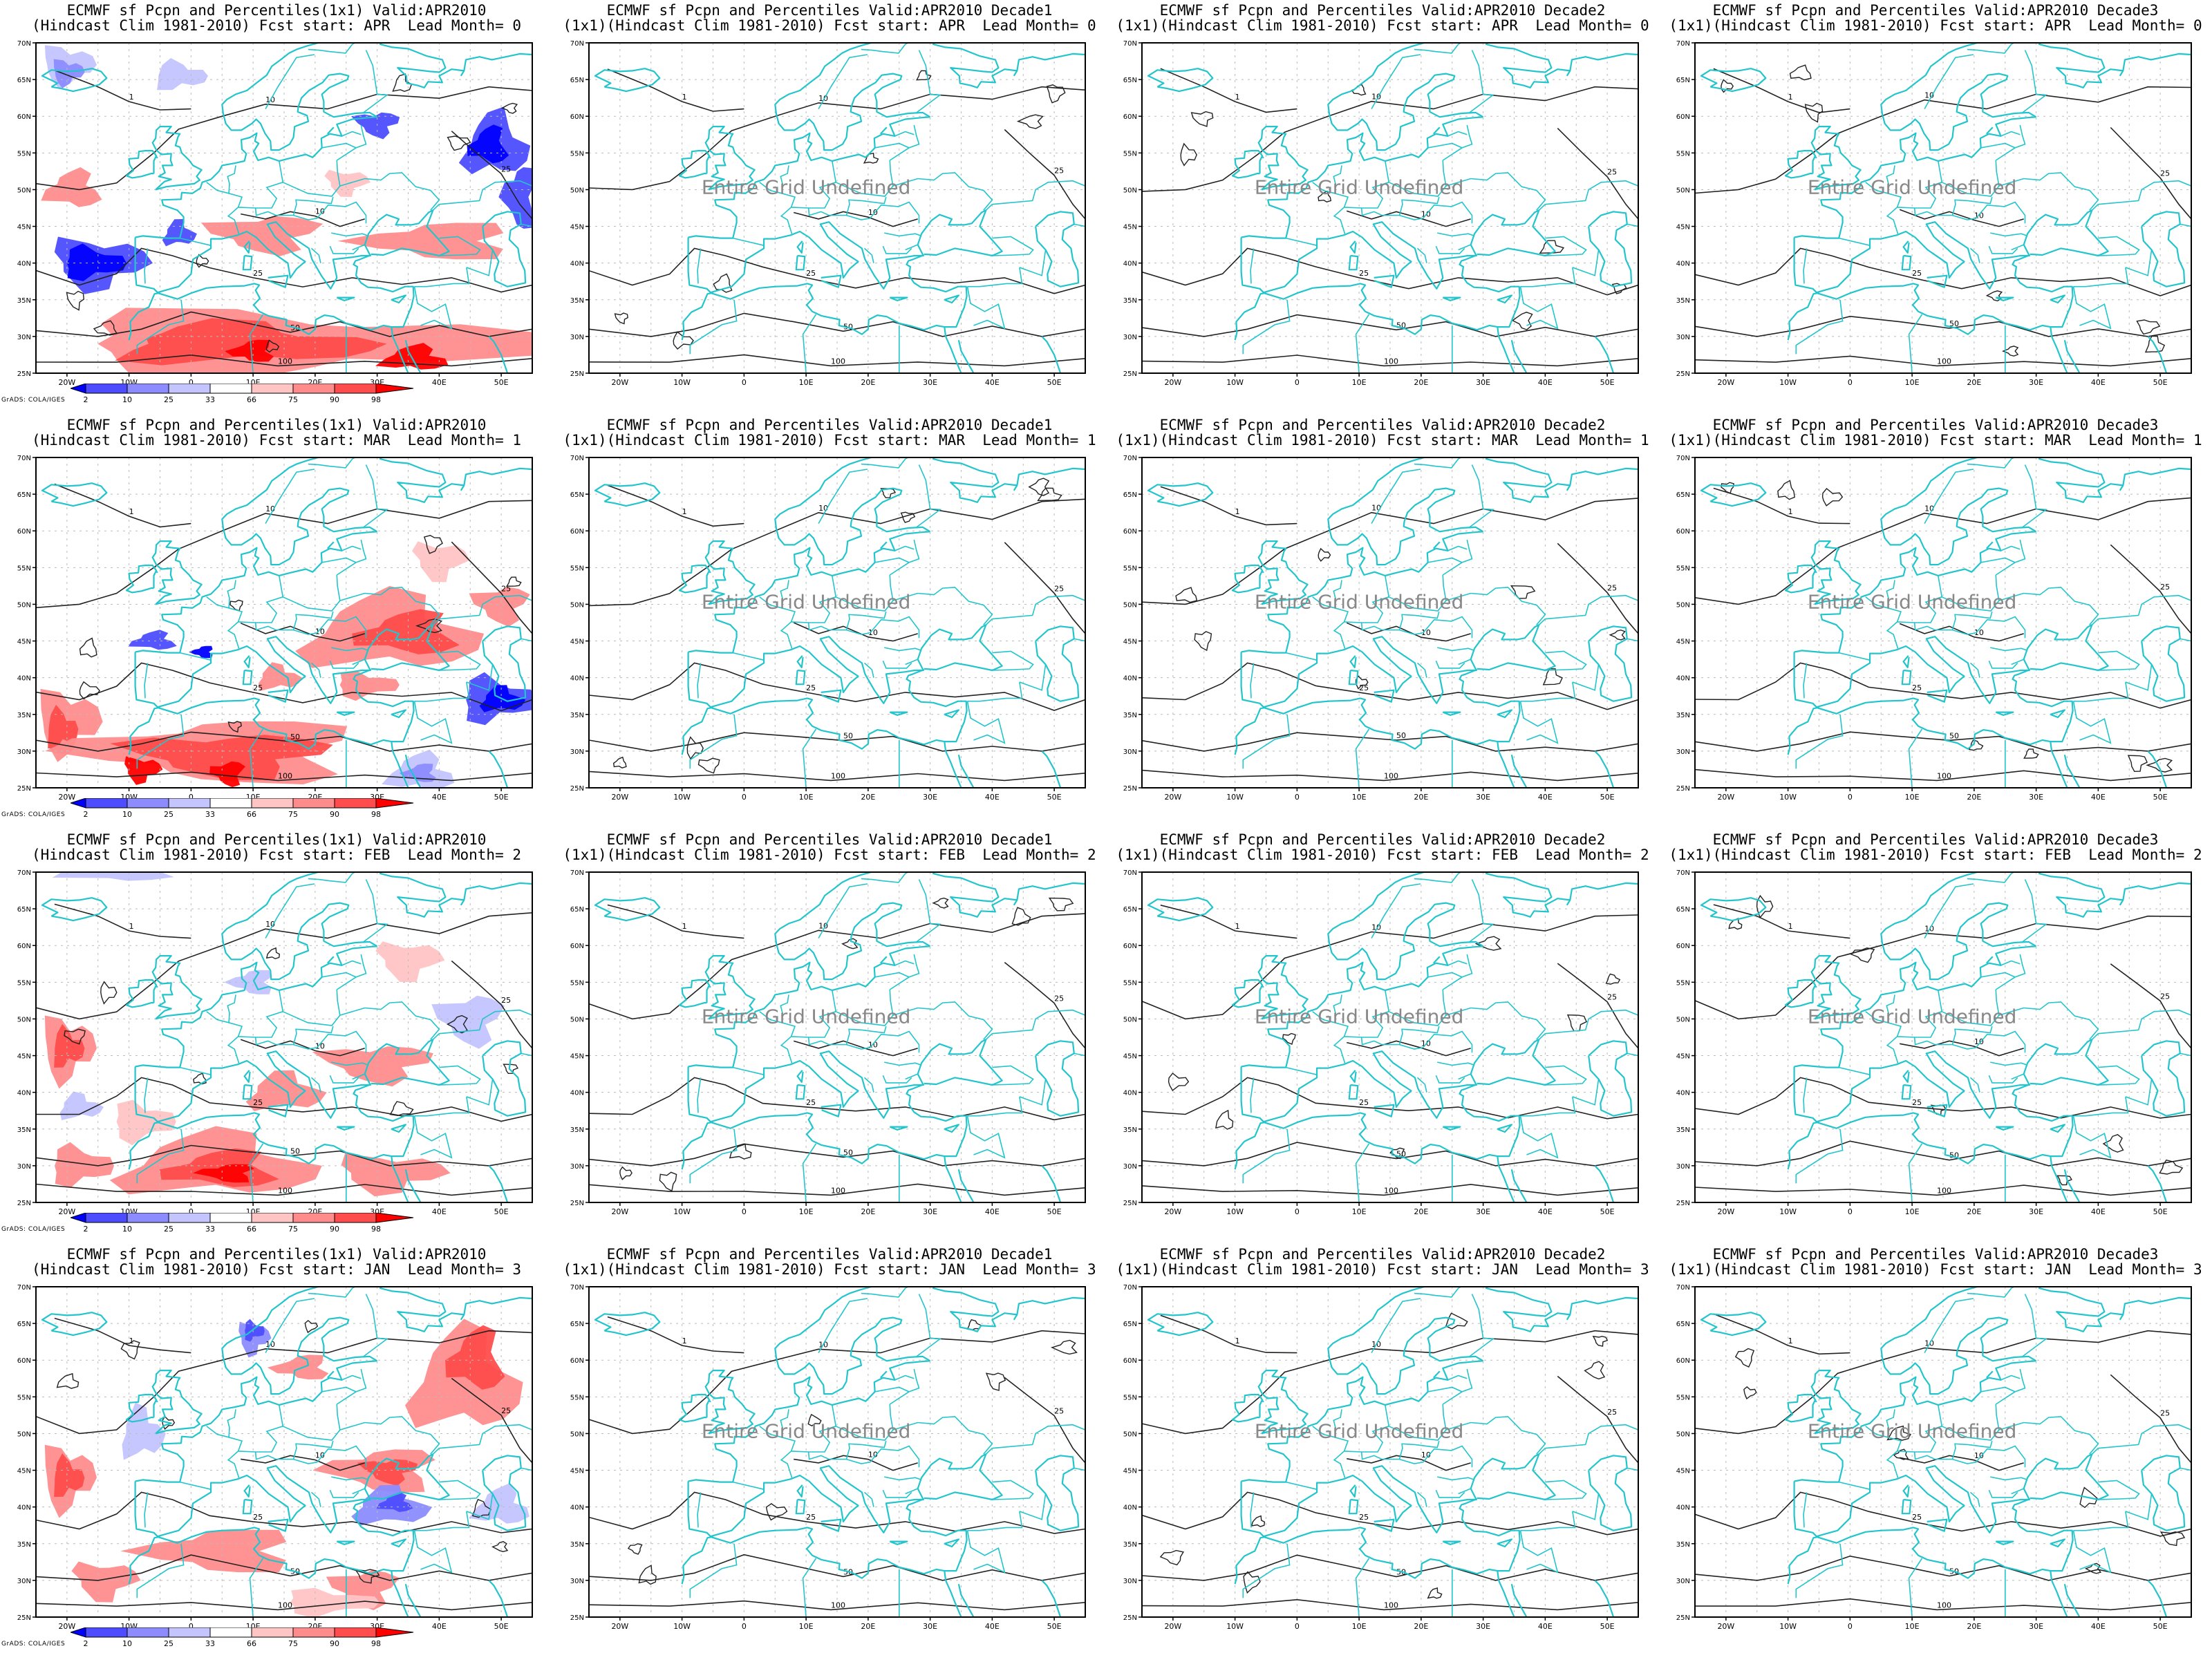  I want to click on lon-tick-label: 50E, so click(2160, 797).